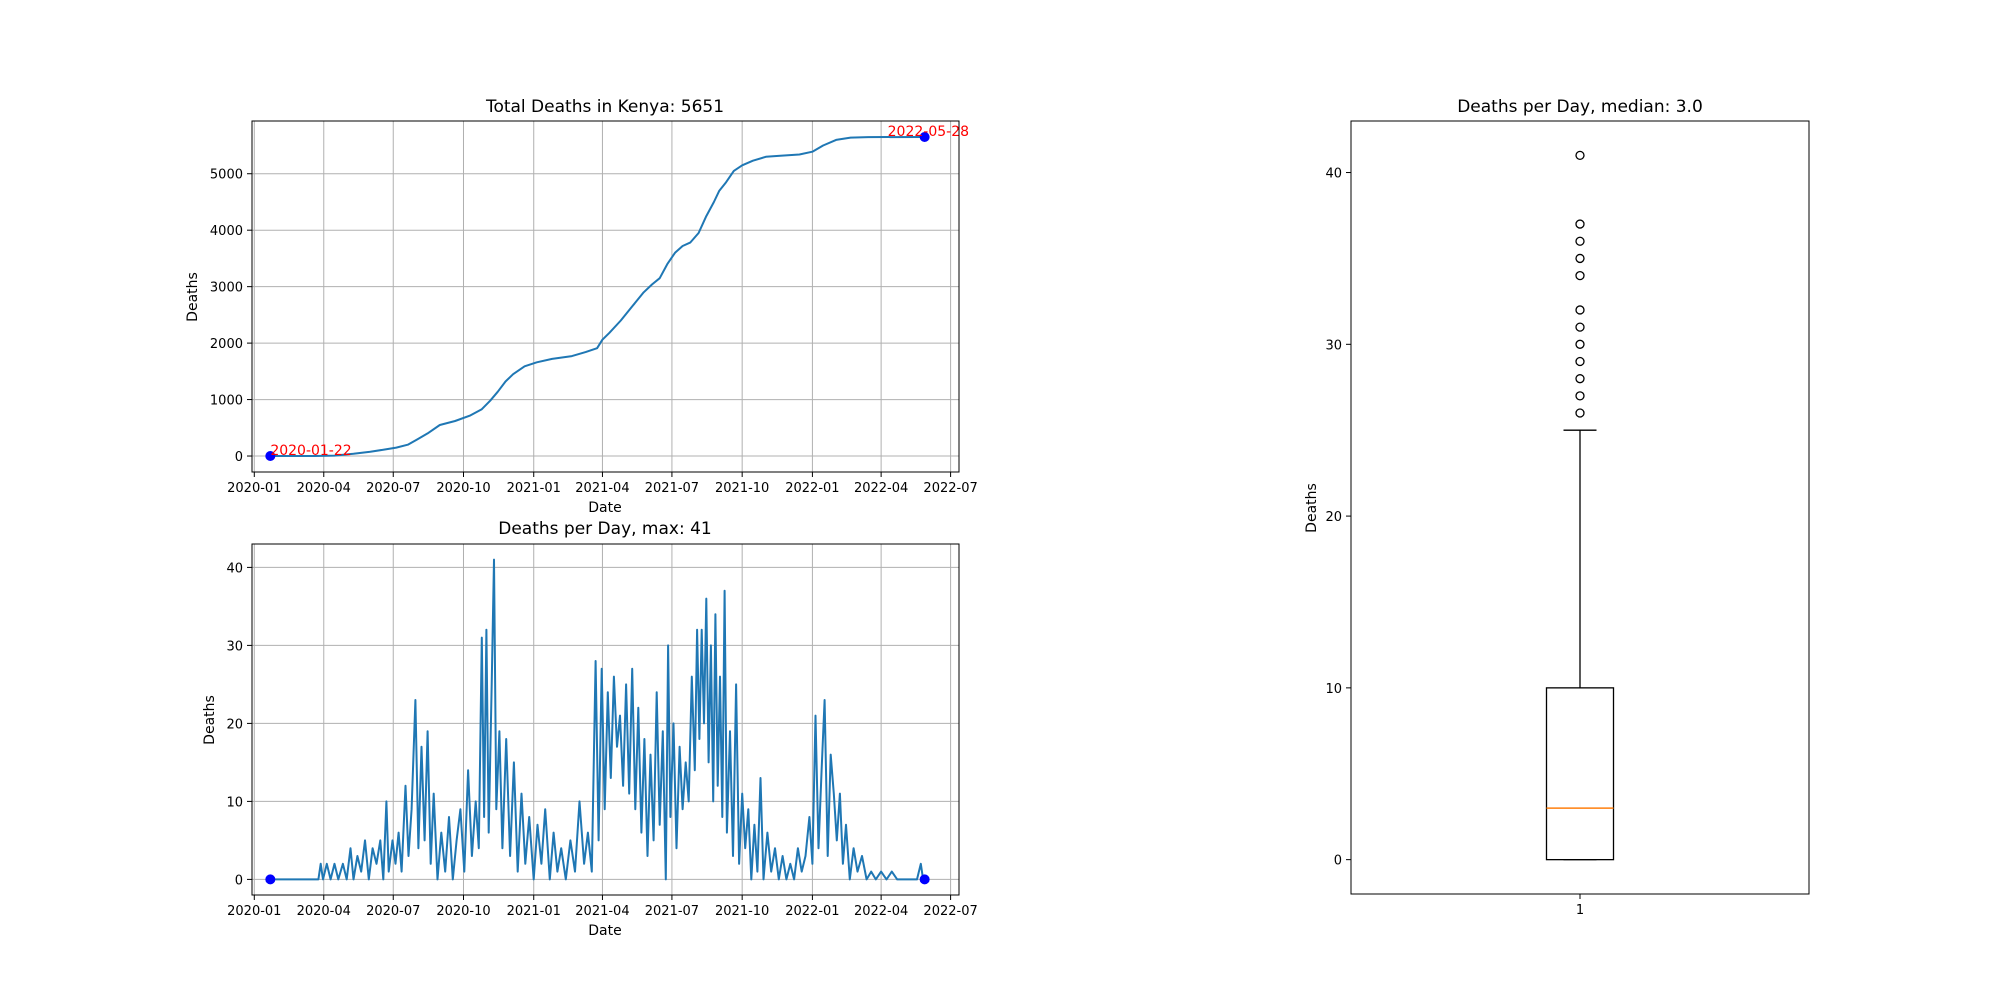  Describe the element at coordinates (1580, 774) in the screenshot. I see `iqr-box` at that location.